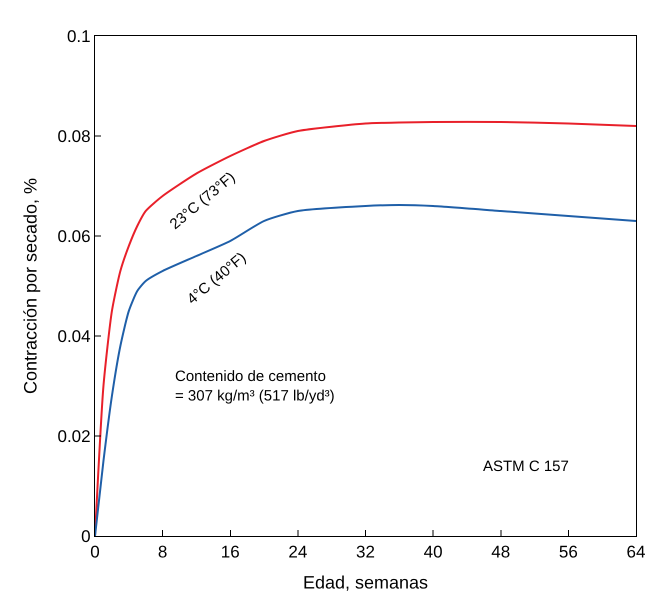 The height and width of the screenshot is (606, 658). Describe the element at coordinates (74, 136) in the screenshot. I see `y-tick-label: 0.08` at that location.